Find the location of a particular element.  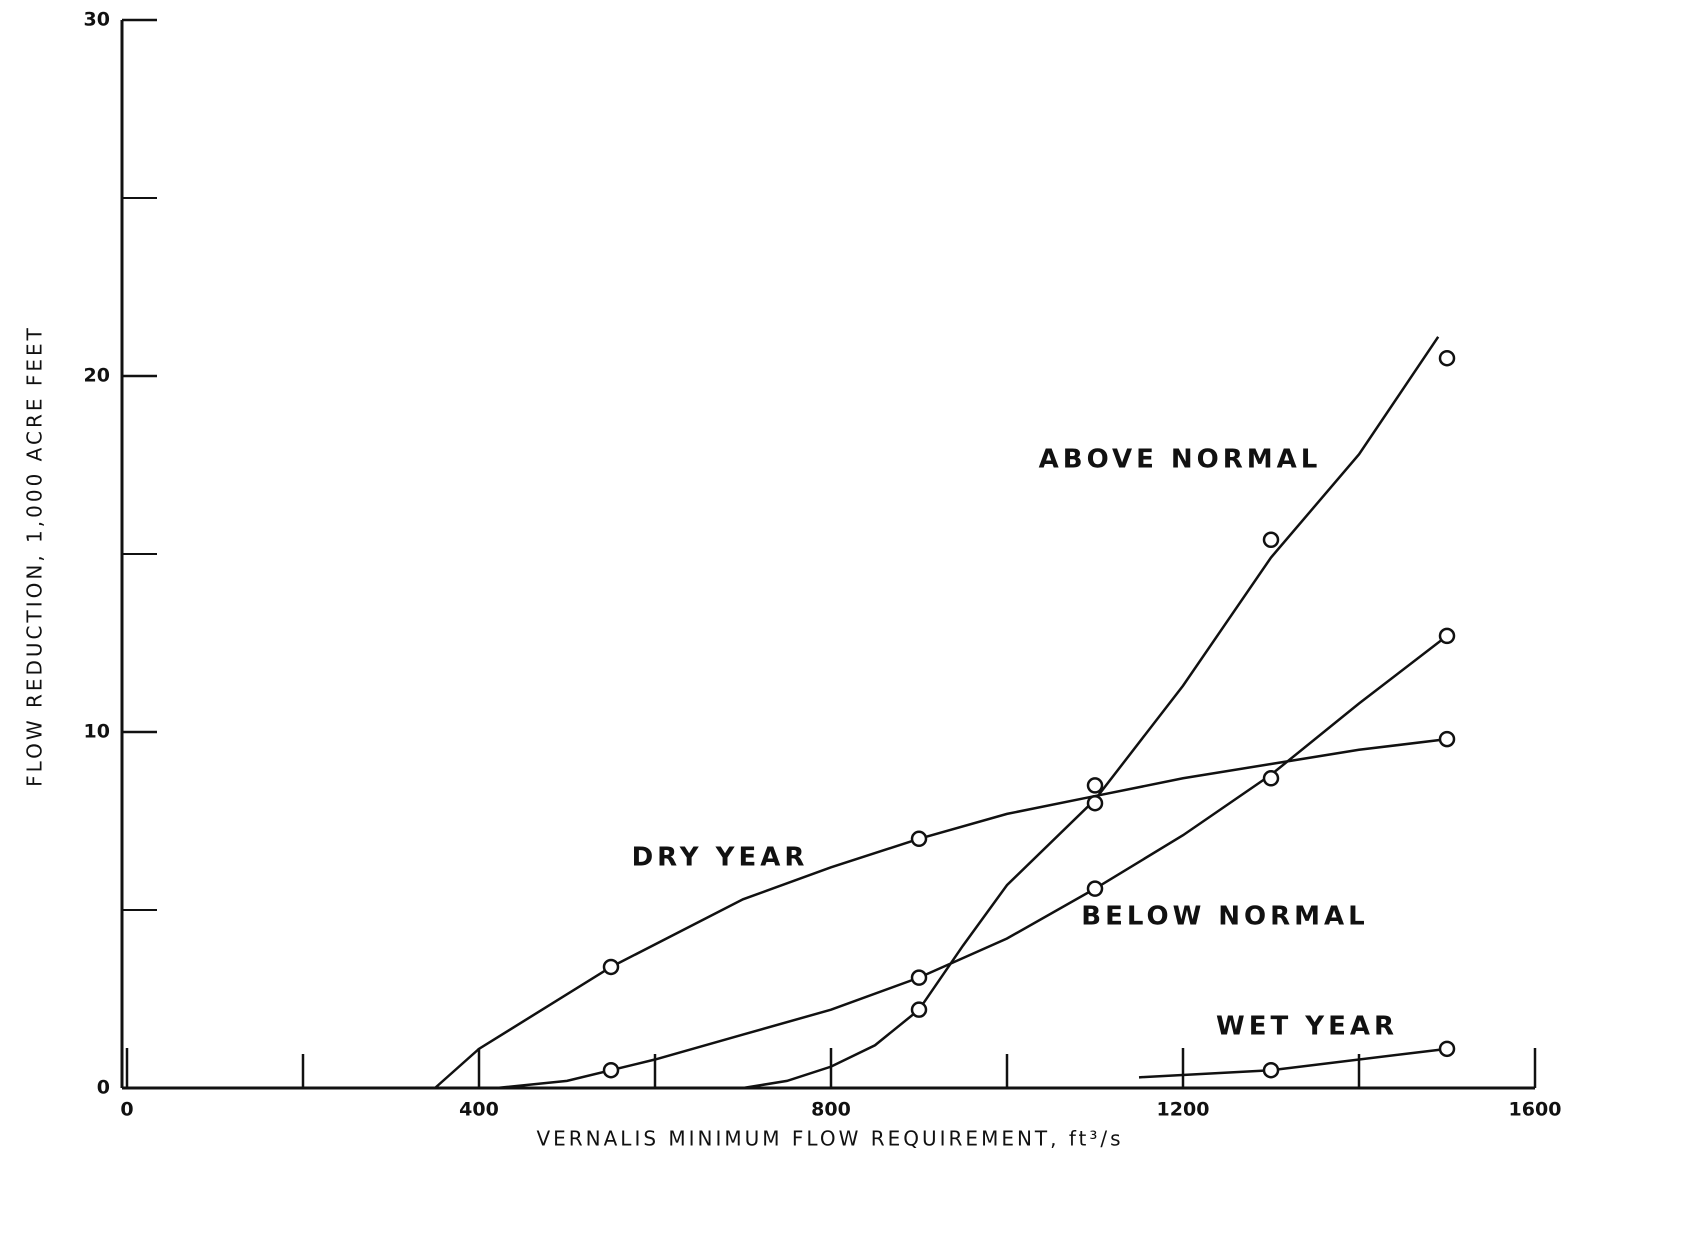

x-tick-label: 400 is located at coordinates (479, 1110).